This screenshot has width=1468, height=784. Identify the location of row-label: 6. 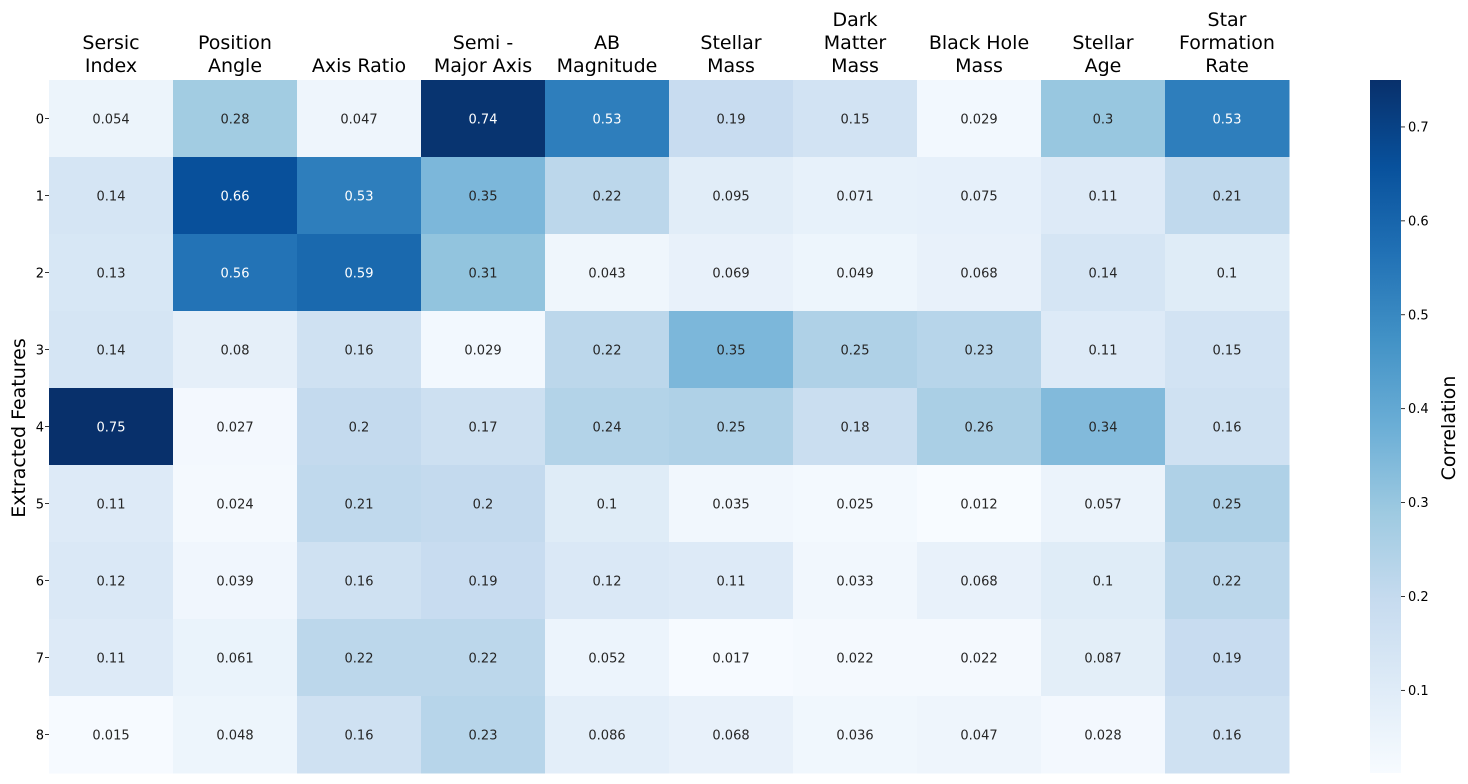
(40, 582).